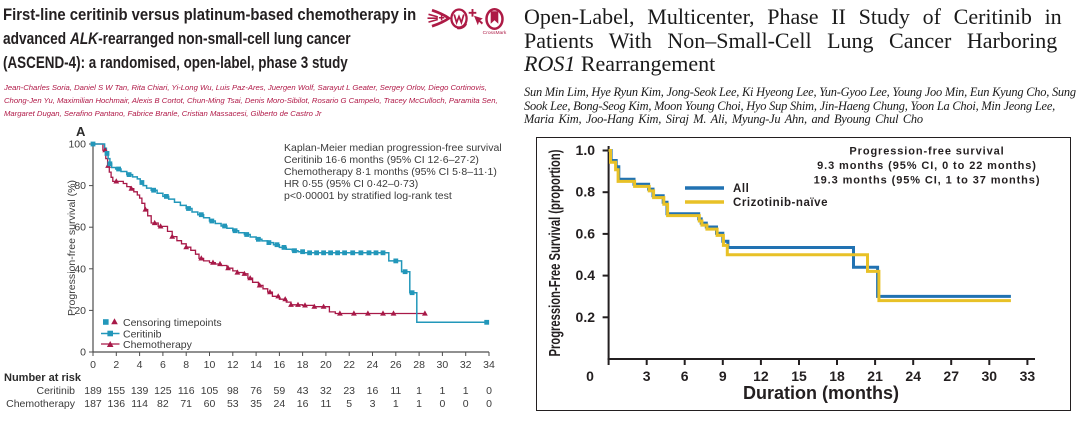 This screenshot has width=1080, height=422. I want to click on svg-text: Censoring timepoints, so click(172, 323).